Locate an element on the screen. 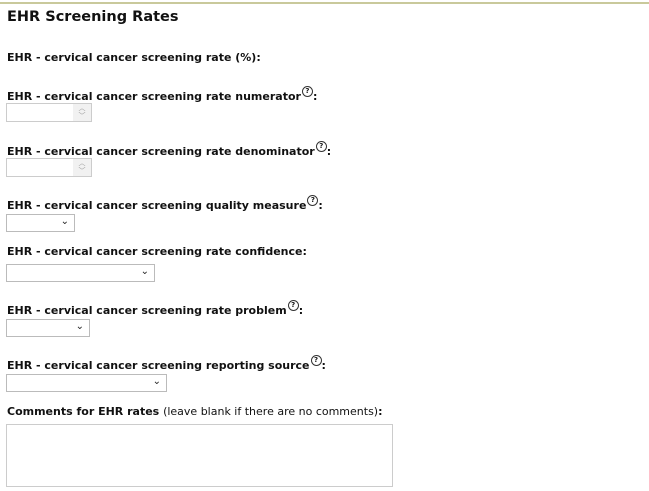 The image size is (649, 491). reporting-source-select: ⌄ is located at coordinates (86, 383).